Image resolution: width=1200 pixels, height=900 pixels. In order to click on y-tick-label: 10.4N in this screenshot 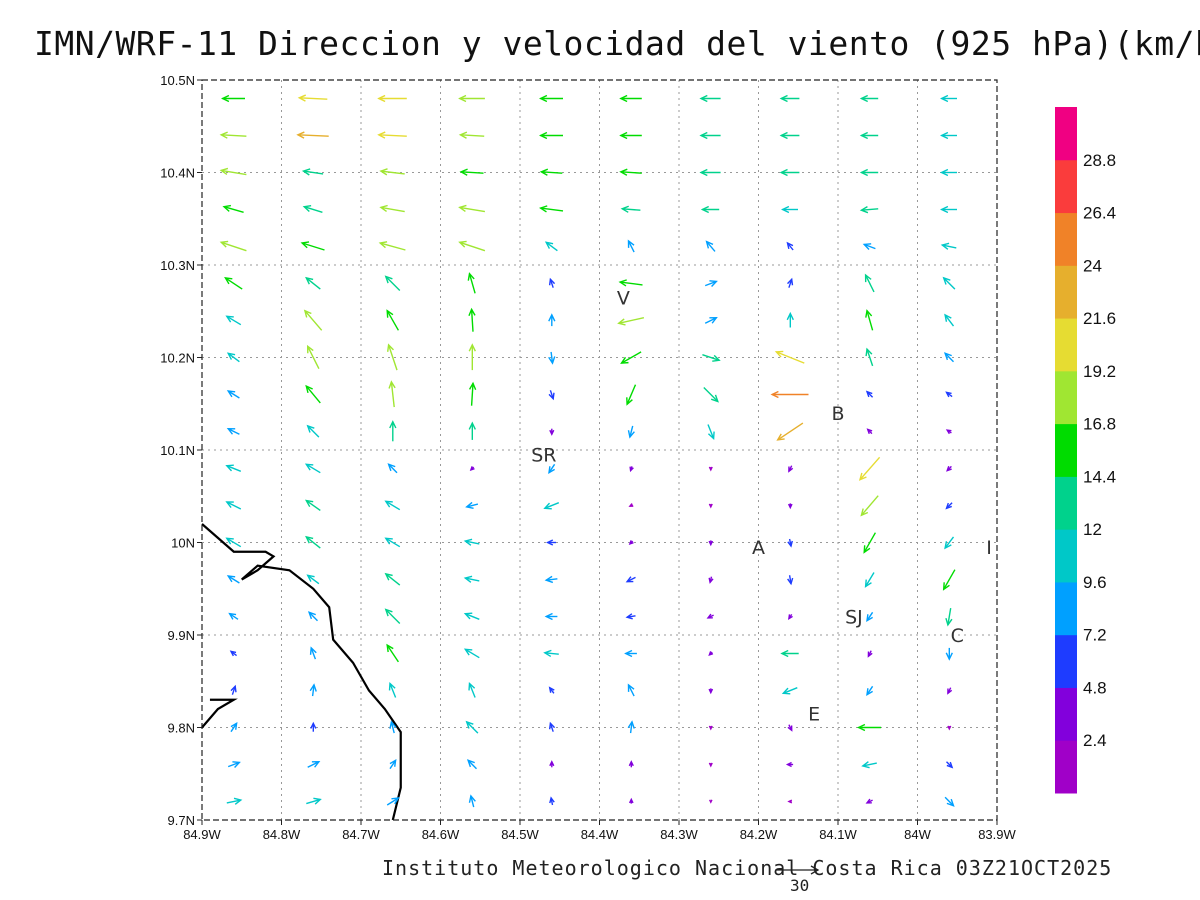, I will do `click(177, 173)`.